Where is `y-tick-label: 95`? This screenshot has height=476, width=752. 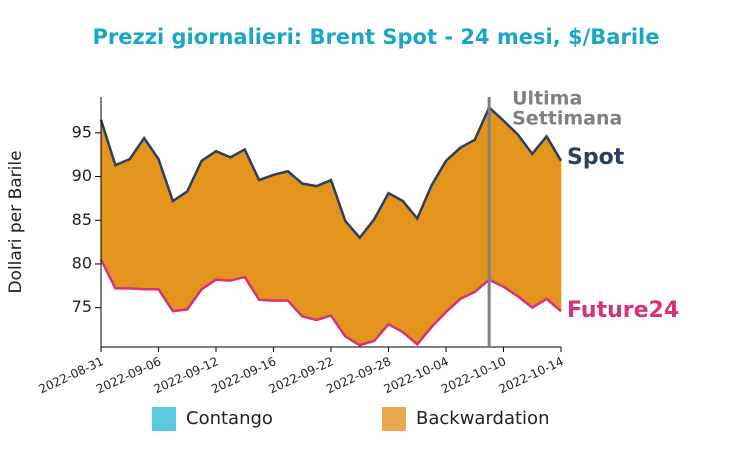
y-tick-label: 95 is located at coordinates (82, 131).